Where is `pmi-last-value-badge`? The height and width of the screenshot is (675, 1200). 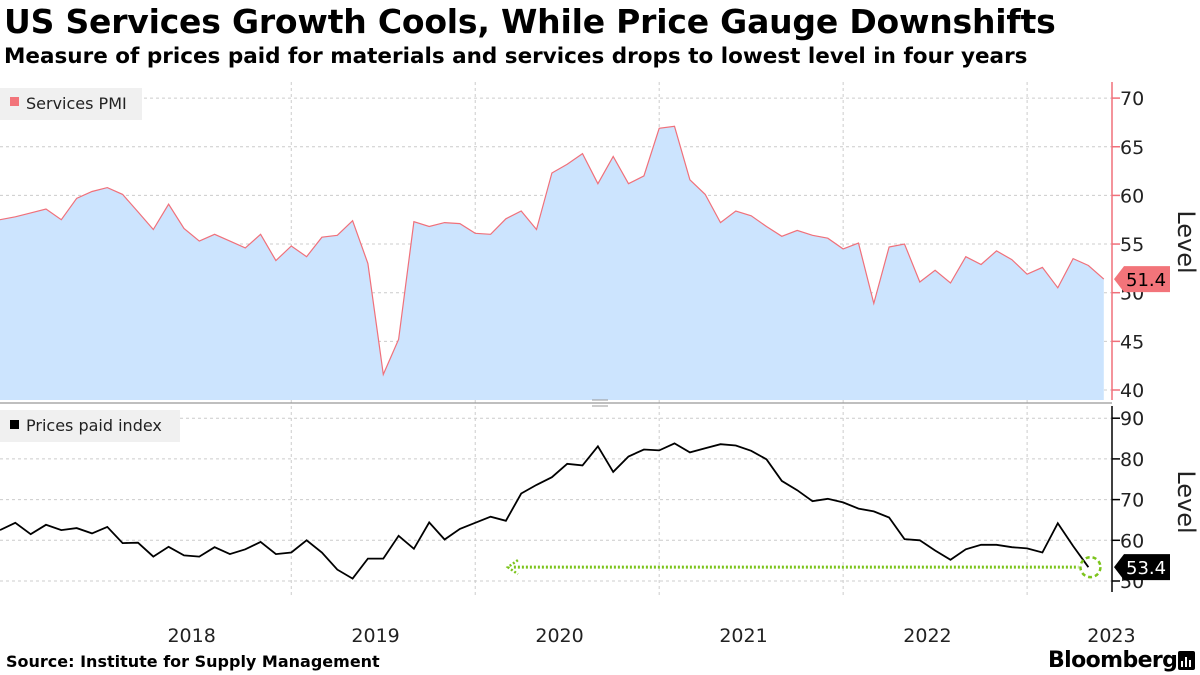
pmi-last-value-badge is located at coordinates (1142, 279).